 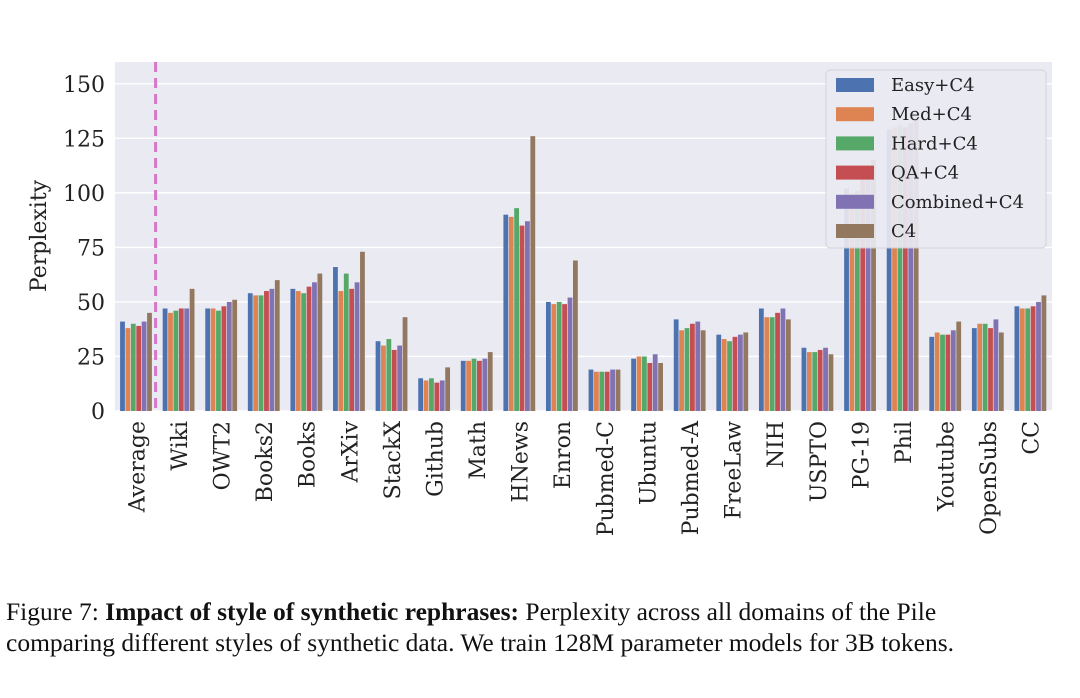 I want to click on y-tick-label: 125, so click(x=84, y=139).